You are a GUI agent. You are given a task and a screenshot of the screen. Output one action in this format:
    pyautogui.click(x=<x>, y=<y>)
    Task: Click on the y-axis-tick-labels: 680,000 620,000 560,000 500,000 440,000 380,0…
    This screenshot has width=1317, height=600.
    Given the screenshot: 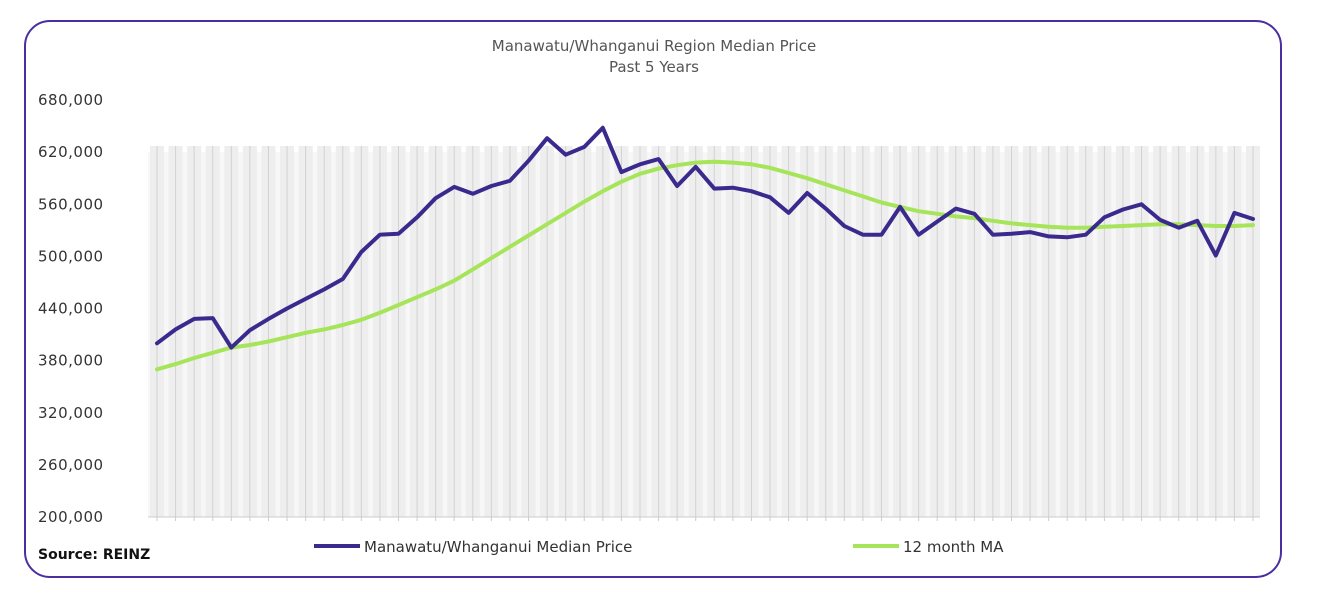 What is the action you would take?
    pyautogui.click(x=71, y=308)
    